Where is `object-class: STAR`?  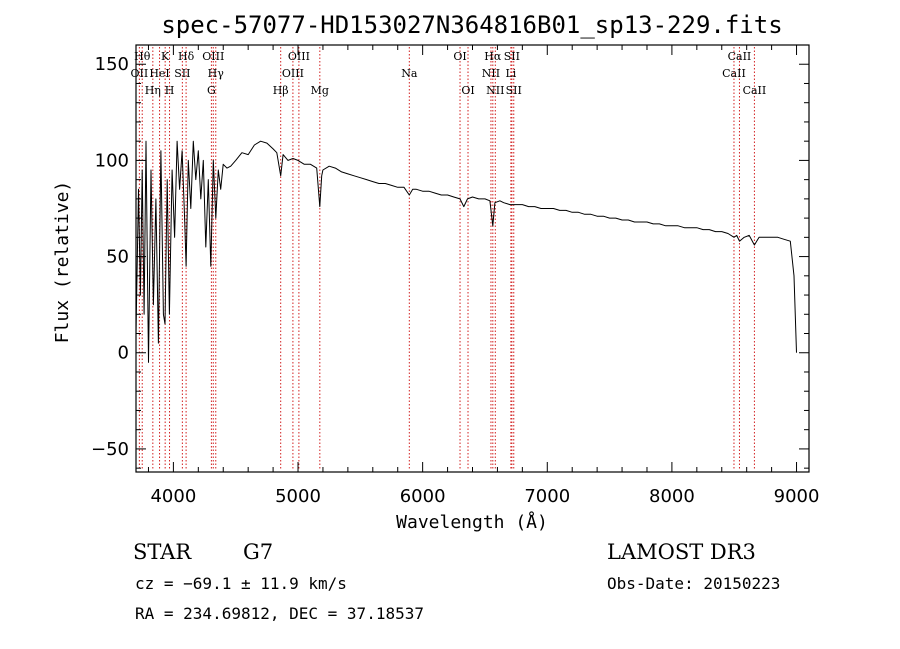 object-class: STAR is located at coordinates (162, 552).